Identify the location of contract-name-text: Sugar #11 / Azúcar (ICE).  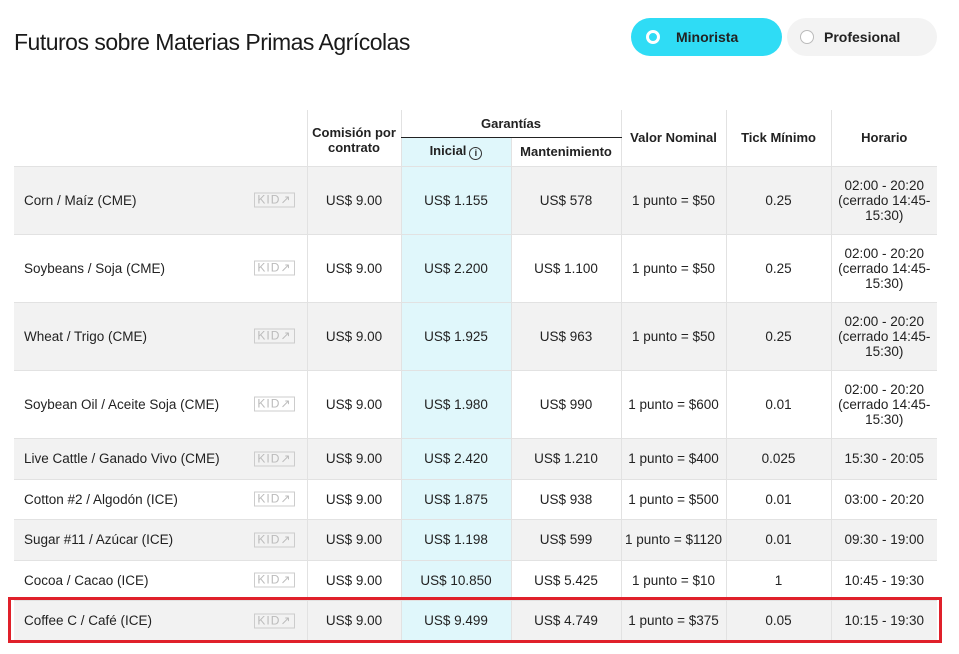
(99, 539).